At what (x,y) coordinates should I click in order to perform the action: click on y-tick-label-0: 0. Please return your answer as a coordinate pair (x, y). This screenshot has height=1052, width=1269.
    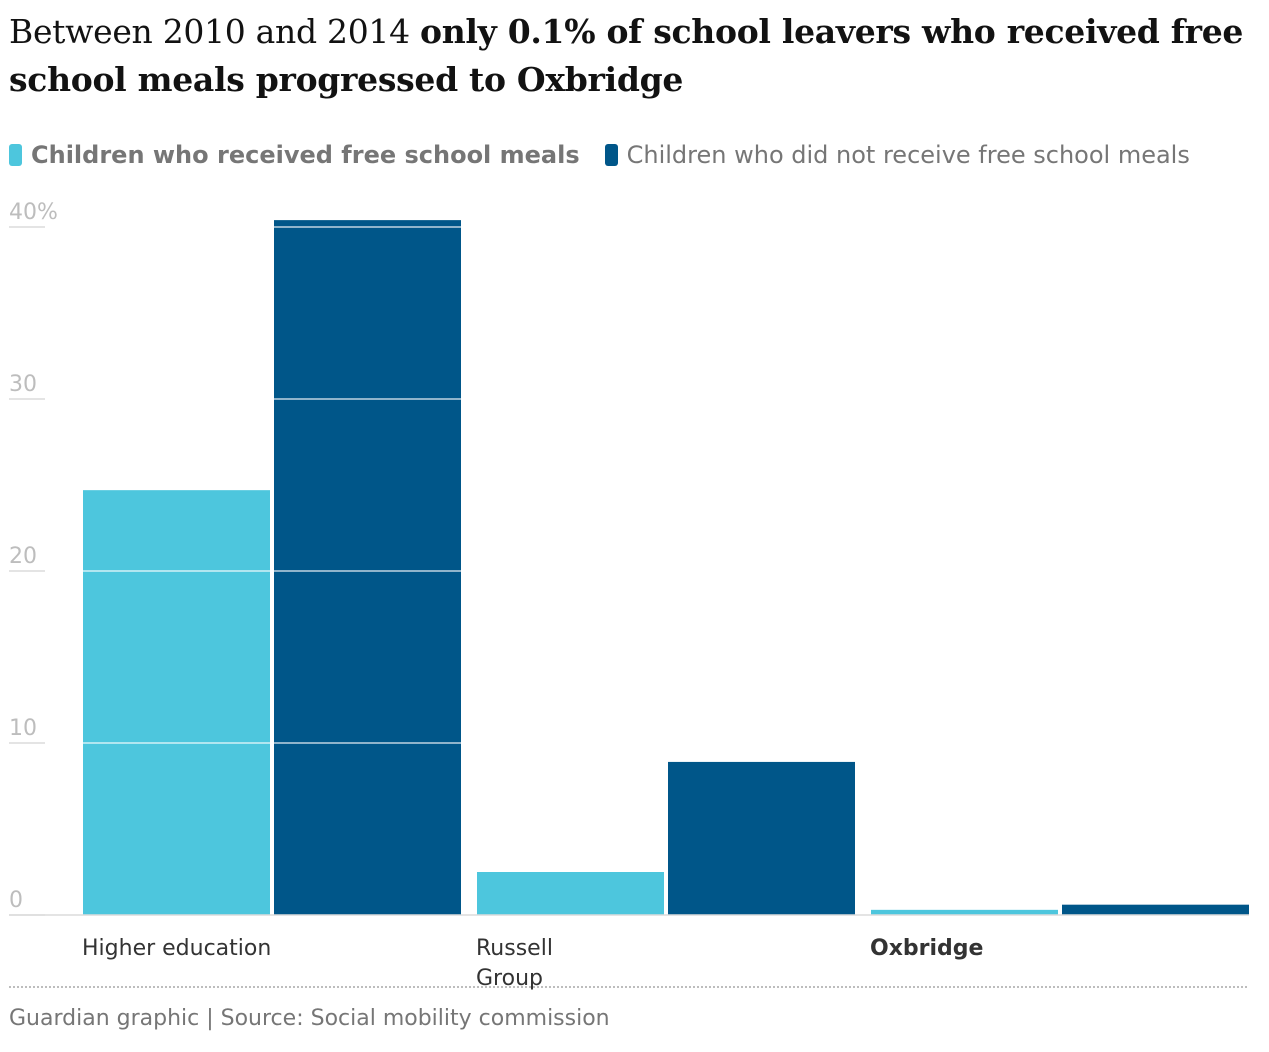
    Looking at the image, I should click on (16, 900).